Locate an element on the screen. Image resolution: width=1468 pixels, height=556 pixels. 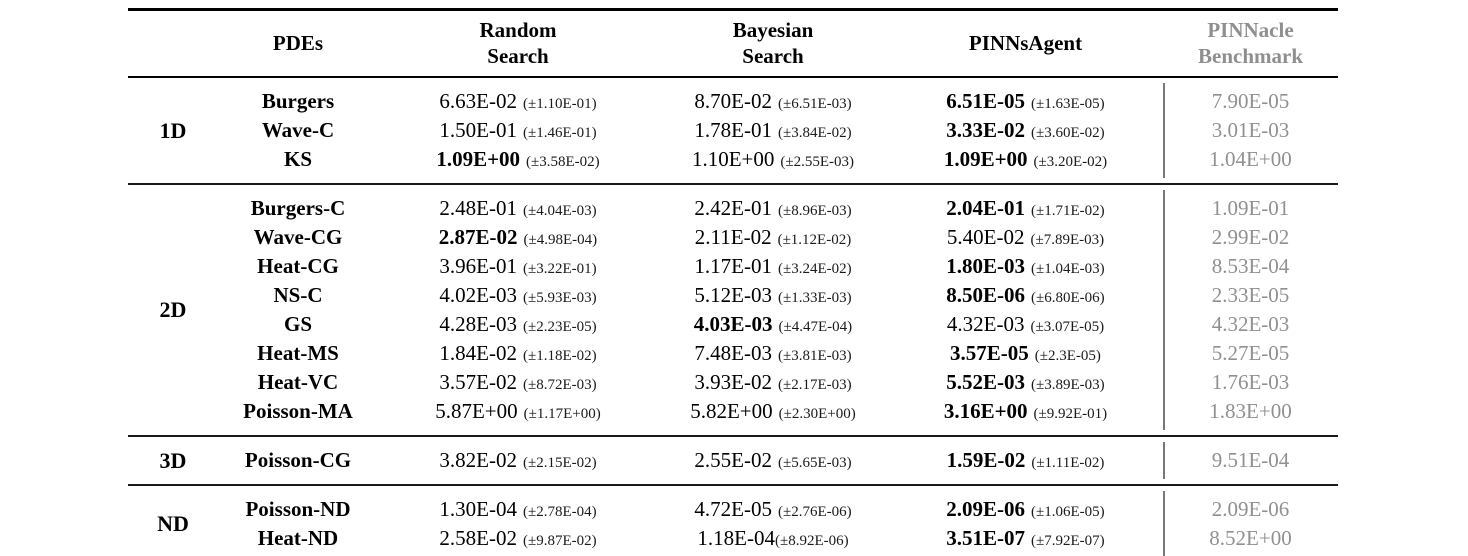
random-search-cell: 5.87E+00 (±1.17E+00) is located at coordinates (518, 411).